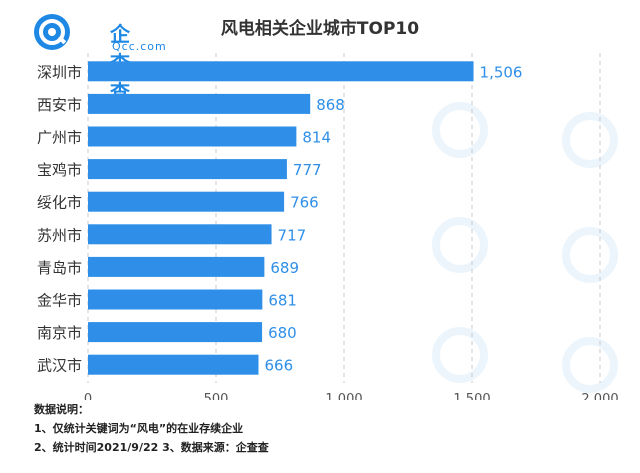  I want to click on category-label: 宝鸡市, so click(59, 170).